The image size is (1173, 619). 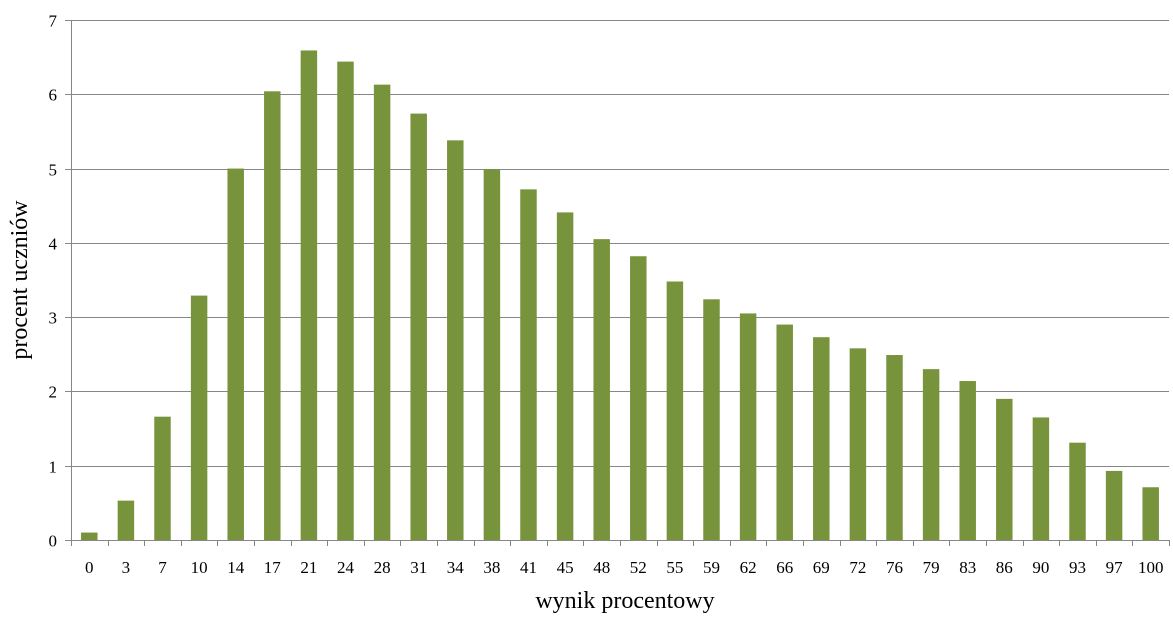 What do you see at coordinates (53, 244) in the screenshot?
I see `y-tick-label: 4` at bounding box center [53, 244].